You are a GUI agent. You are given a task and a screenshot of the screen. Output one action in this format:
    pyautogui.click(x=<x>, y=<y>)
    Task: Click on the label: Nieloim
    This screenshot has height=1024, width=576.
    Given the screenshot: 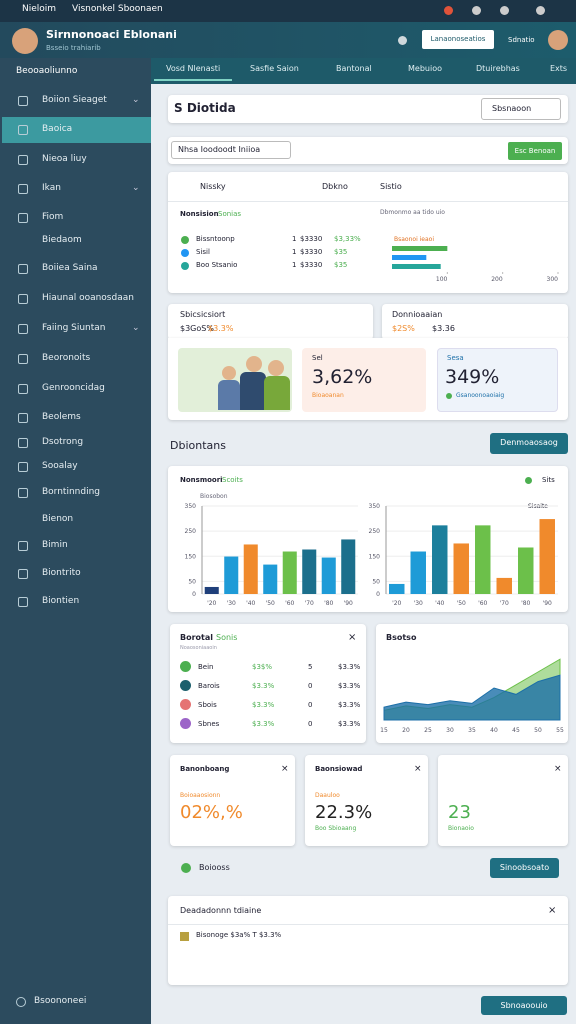 What is the action you would take?
    pyautogui.click(x=39, y=9)
    